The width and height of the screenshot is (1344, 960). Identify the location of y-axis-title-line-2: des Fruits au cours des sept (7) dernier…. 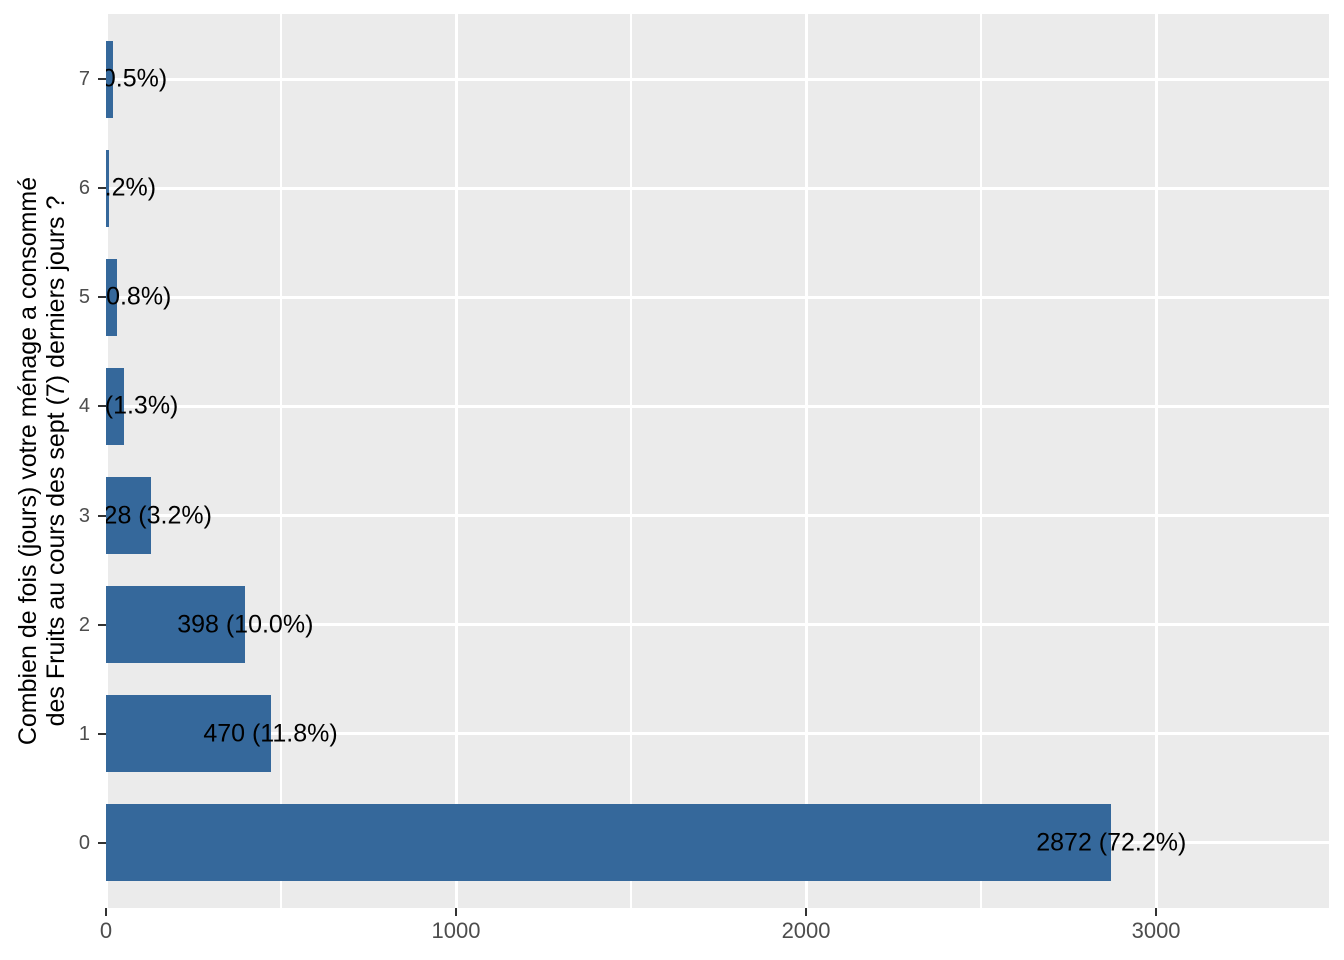
(56, 461).